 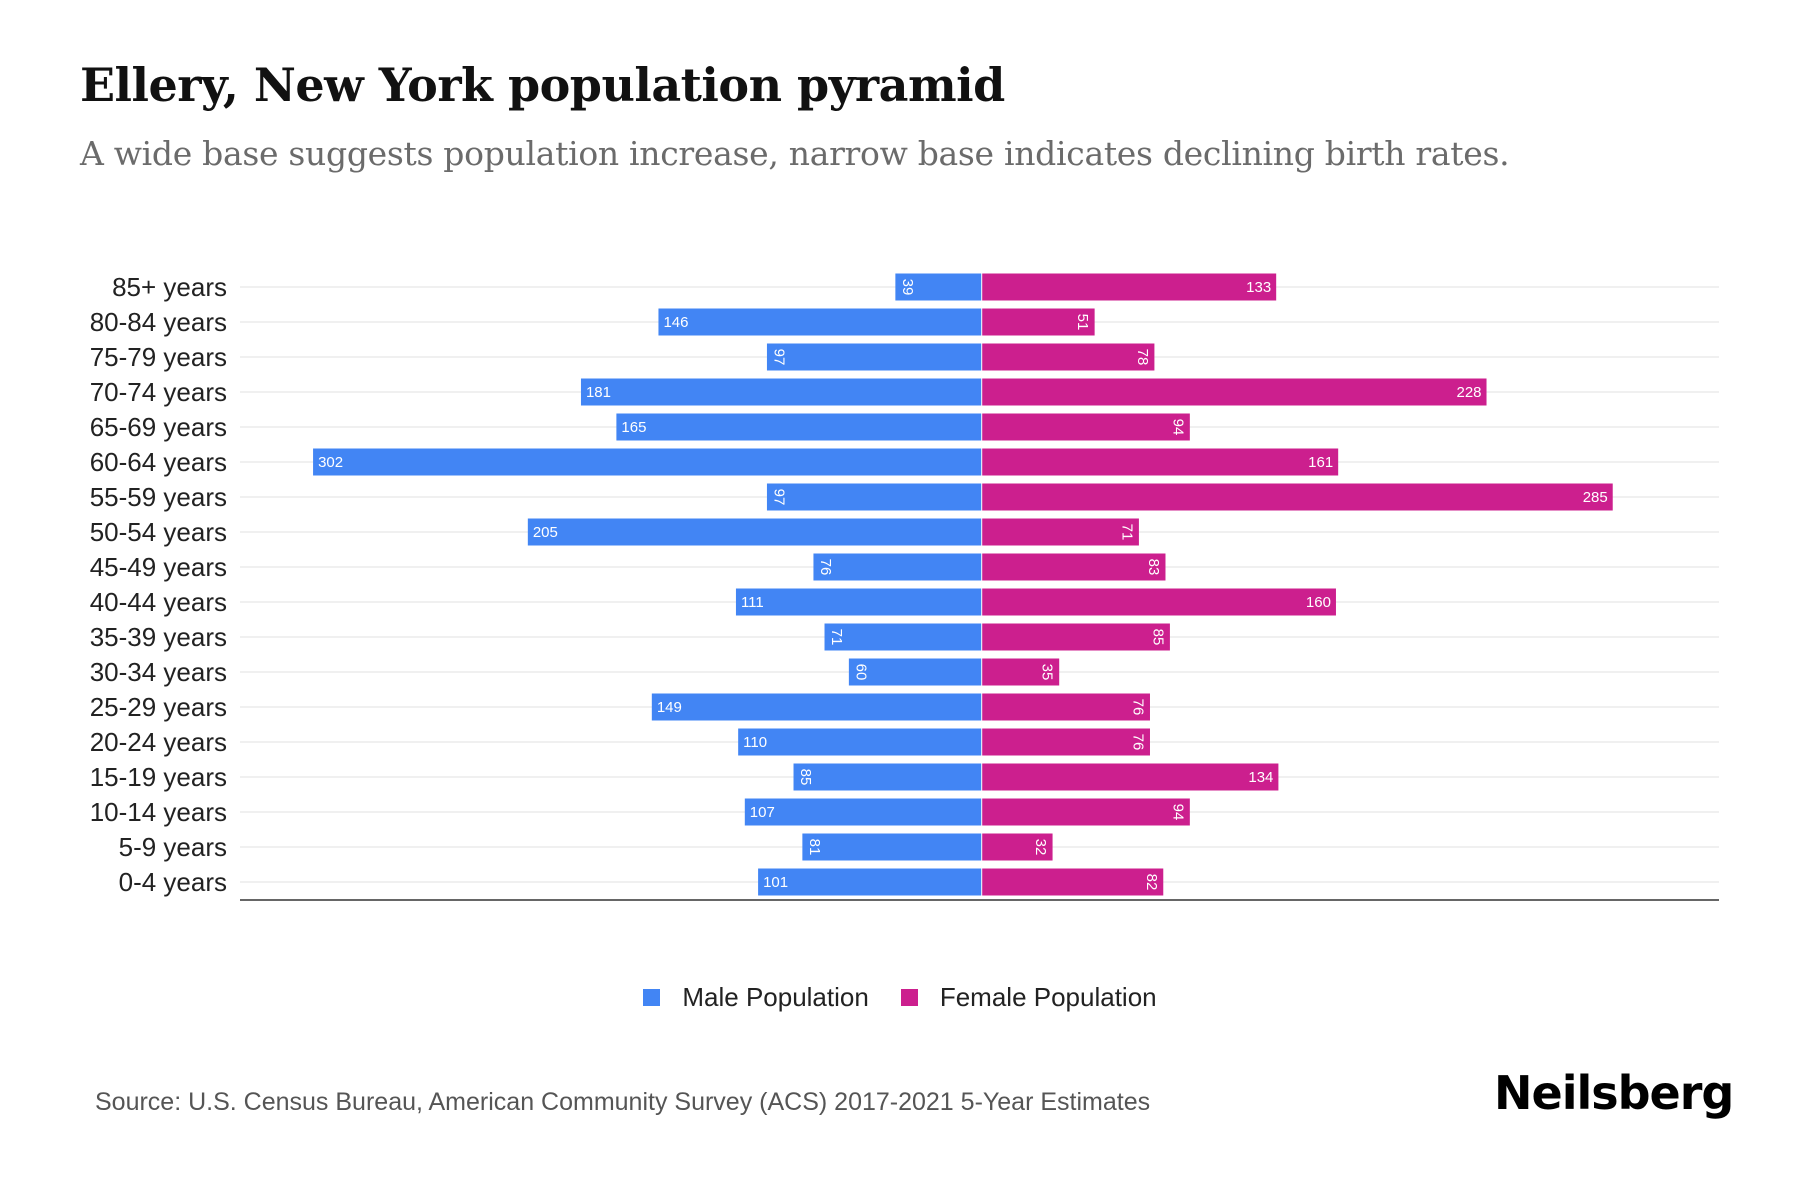 What do you see at coordinates (158, 532) in the screenshot?
I see `category-label: 50-54 years` at bounding box center [158, 532].